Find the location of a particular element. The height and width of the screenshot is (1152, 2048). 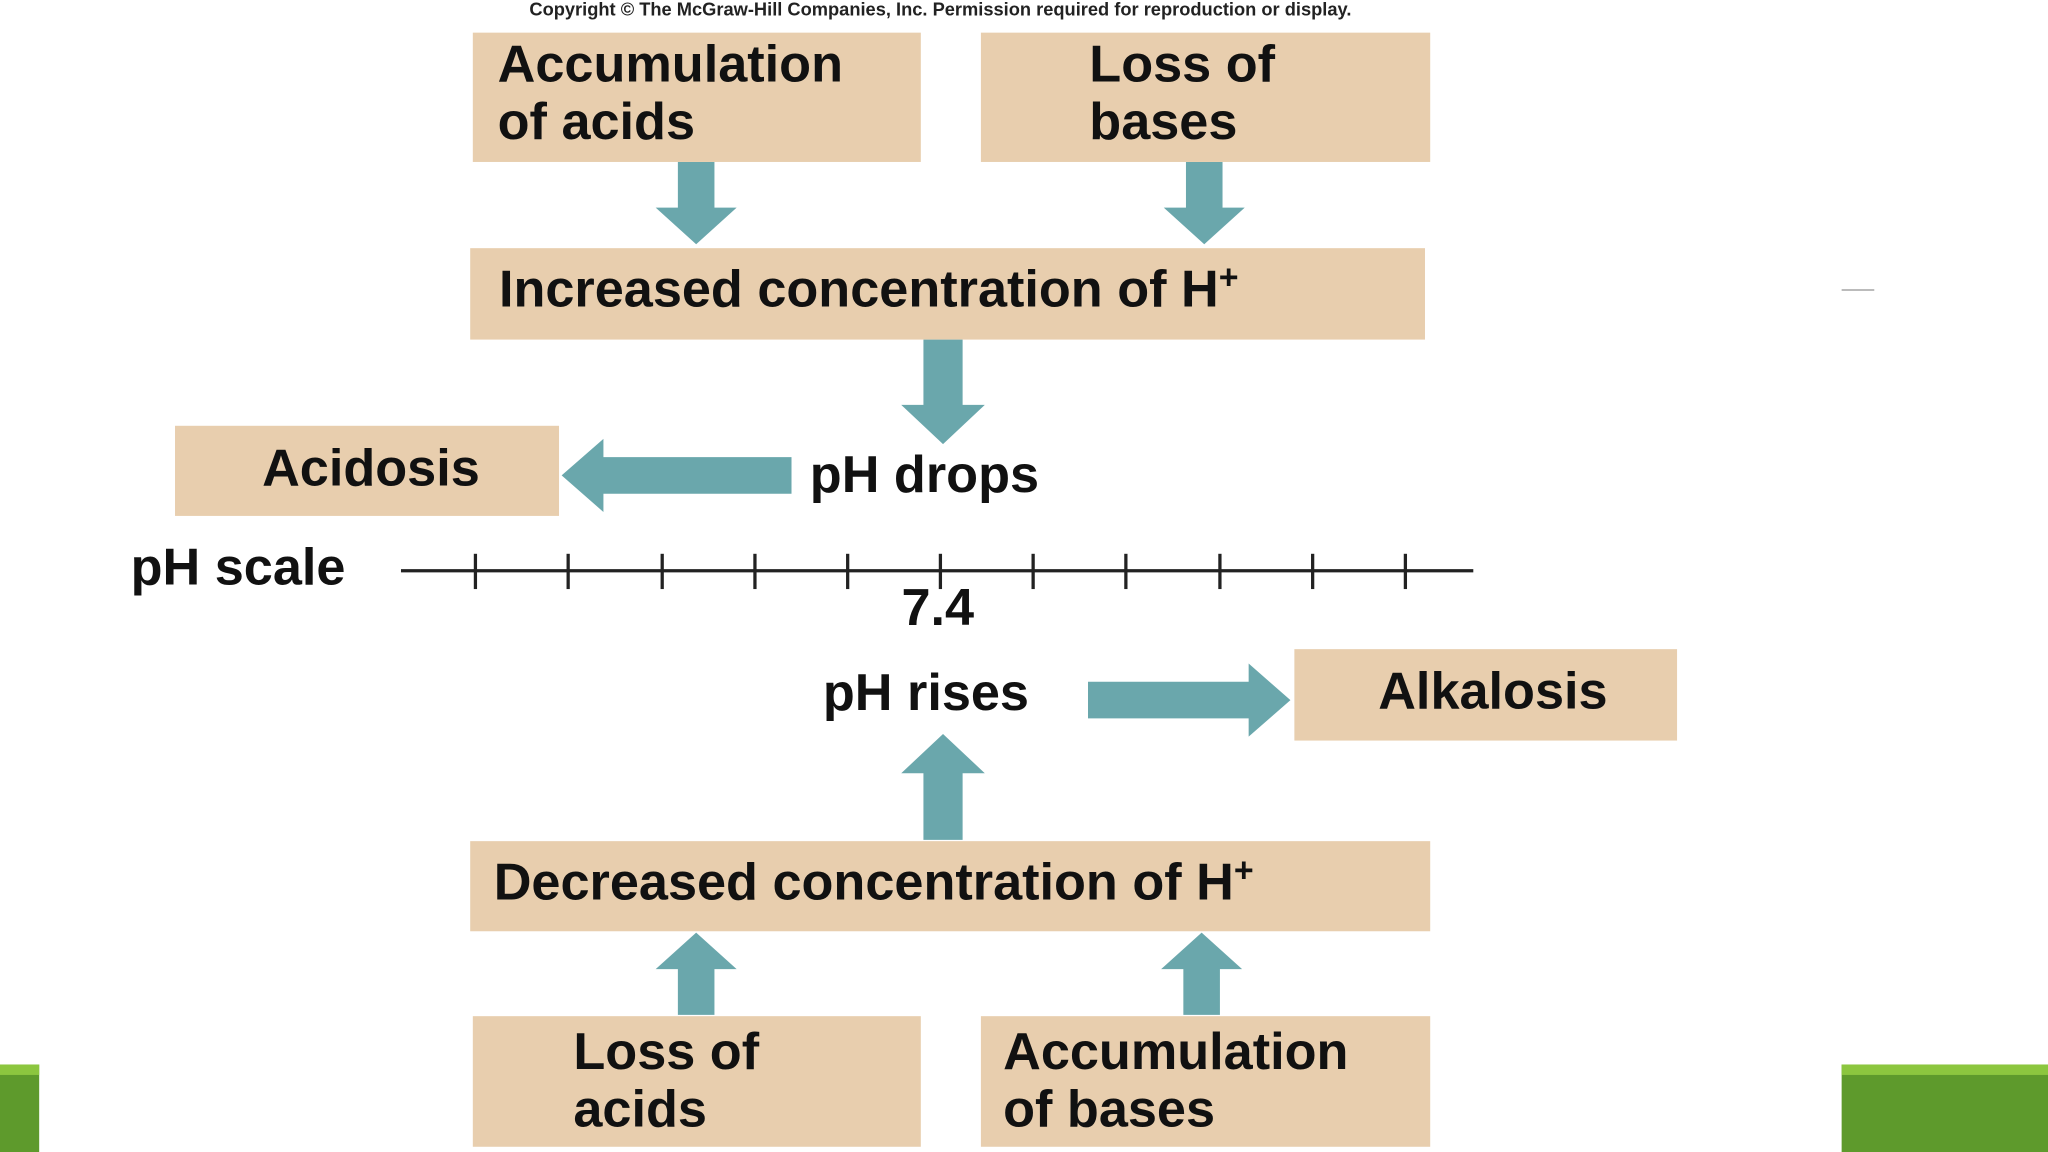

node-label: pH drops is located at coordinates (924, 475).